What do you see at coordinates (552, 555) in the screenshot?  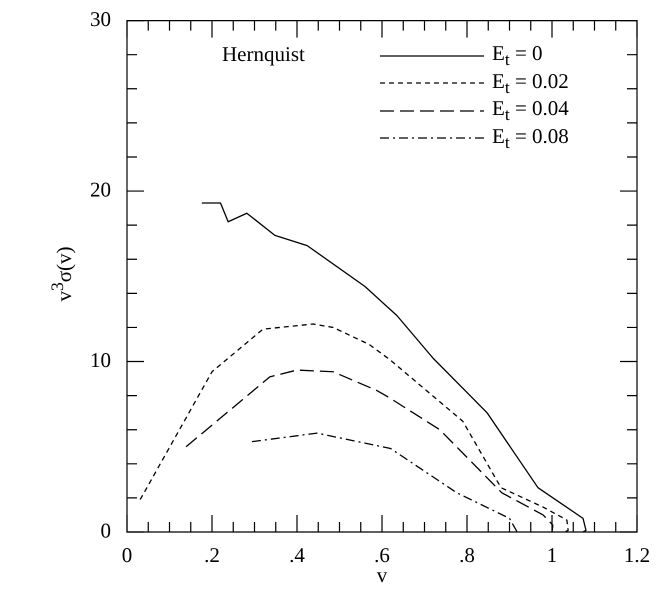 I see `x-tick-label: 1` at bounding box center [552, 555].